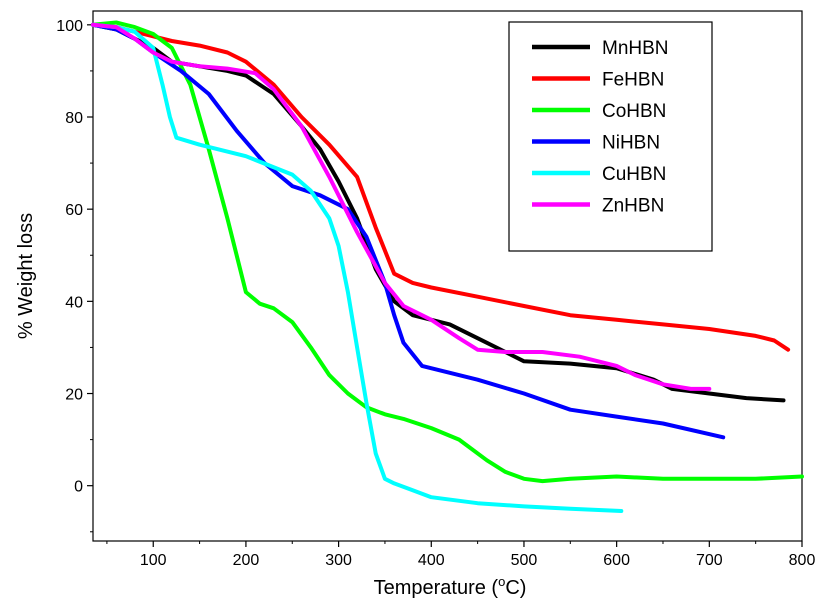  I want to click on x-tick-label-800: 800, so click(802, 560).